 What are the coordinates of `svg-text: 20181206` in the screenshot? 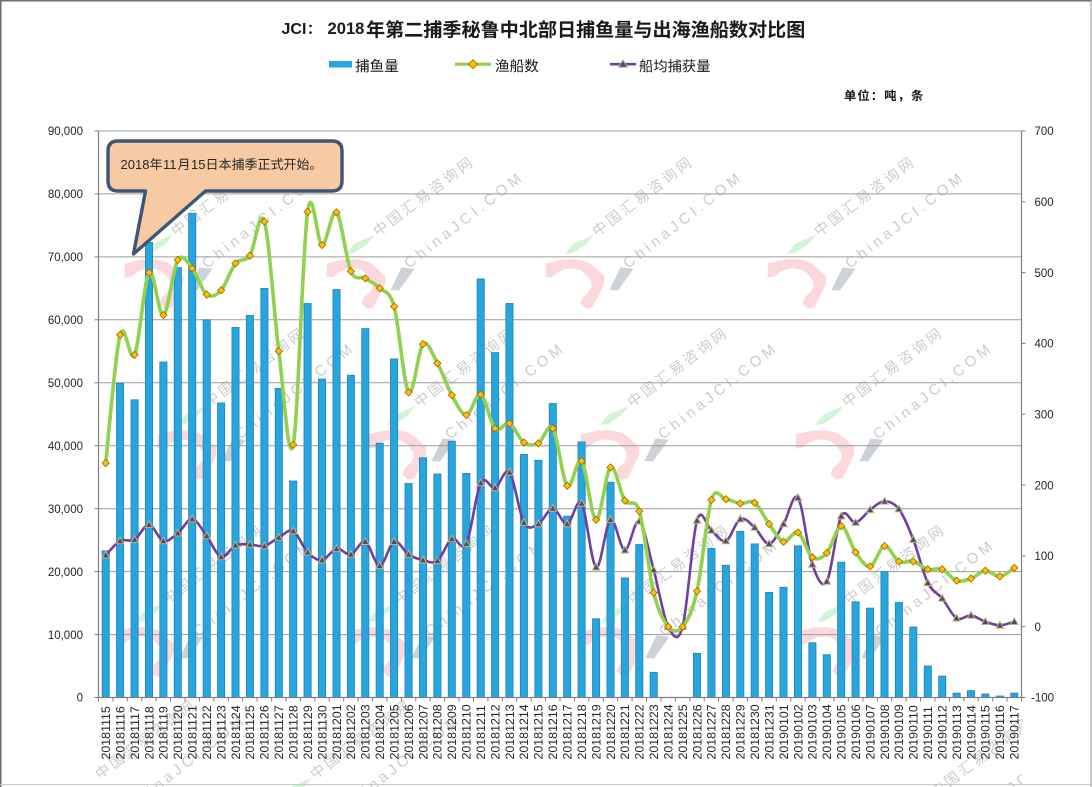 It's located at (409, 731).